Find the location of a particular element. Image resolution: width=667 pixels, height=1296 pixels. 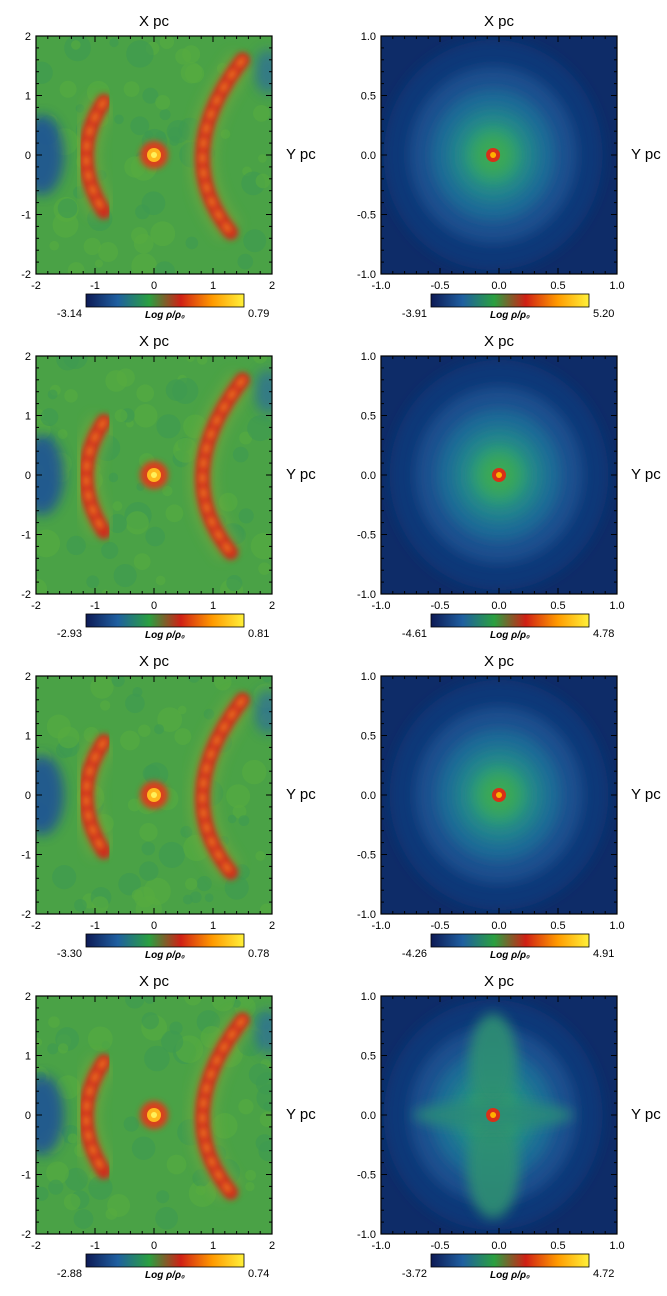

colorbar-min: -3.14 is located at coordinates (69, 314).